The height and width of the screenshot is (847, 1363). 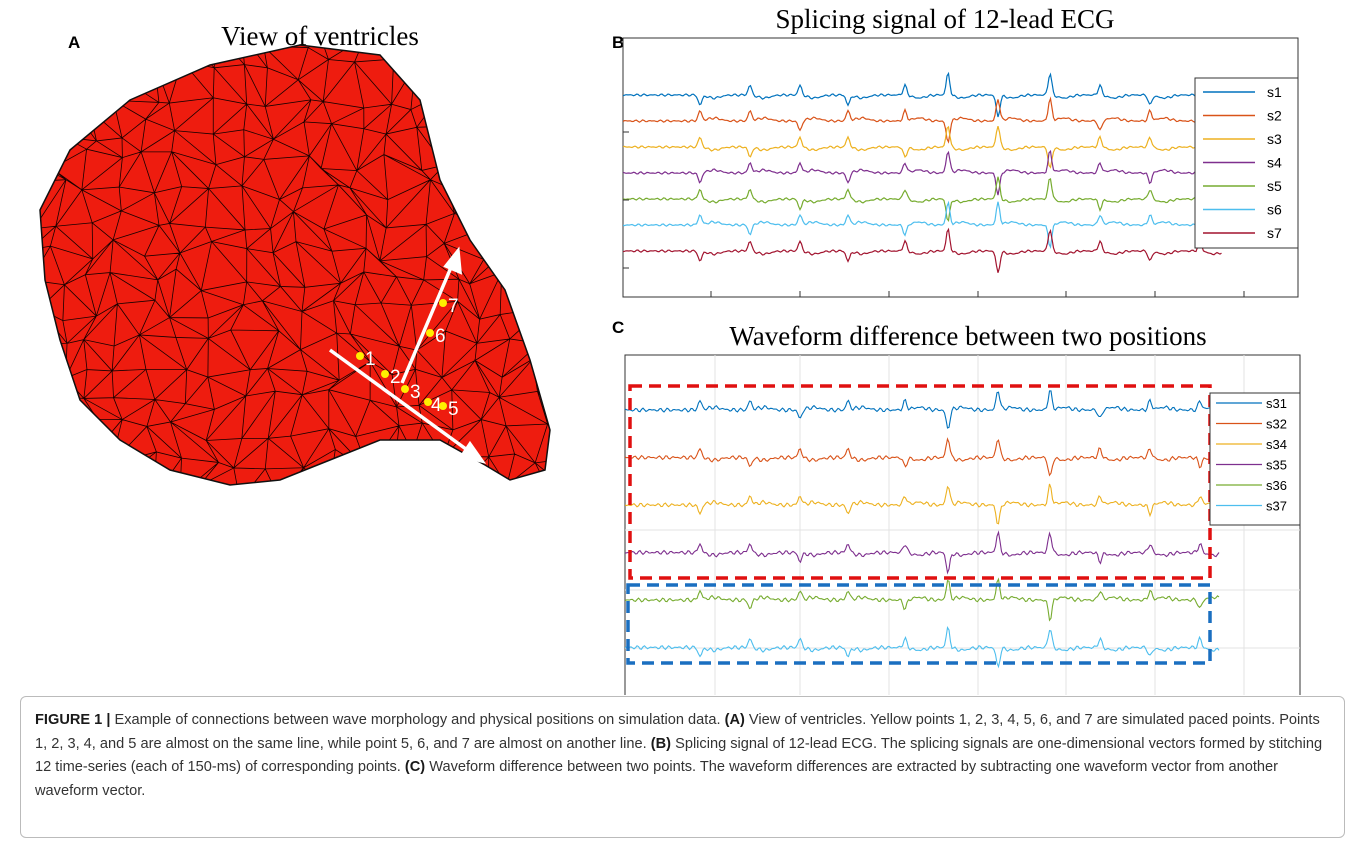 I want to click on legend-label: s36, so click(x=1276, y=485).